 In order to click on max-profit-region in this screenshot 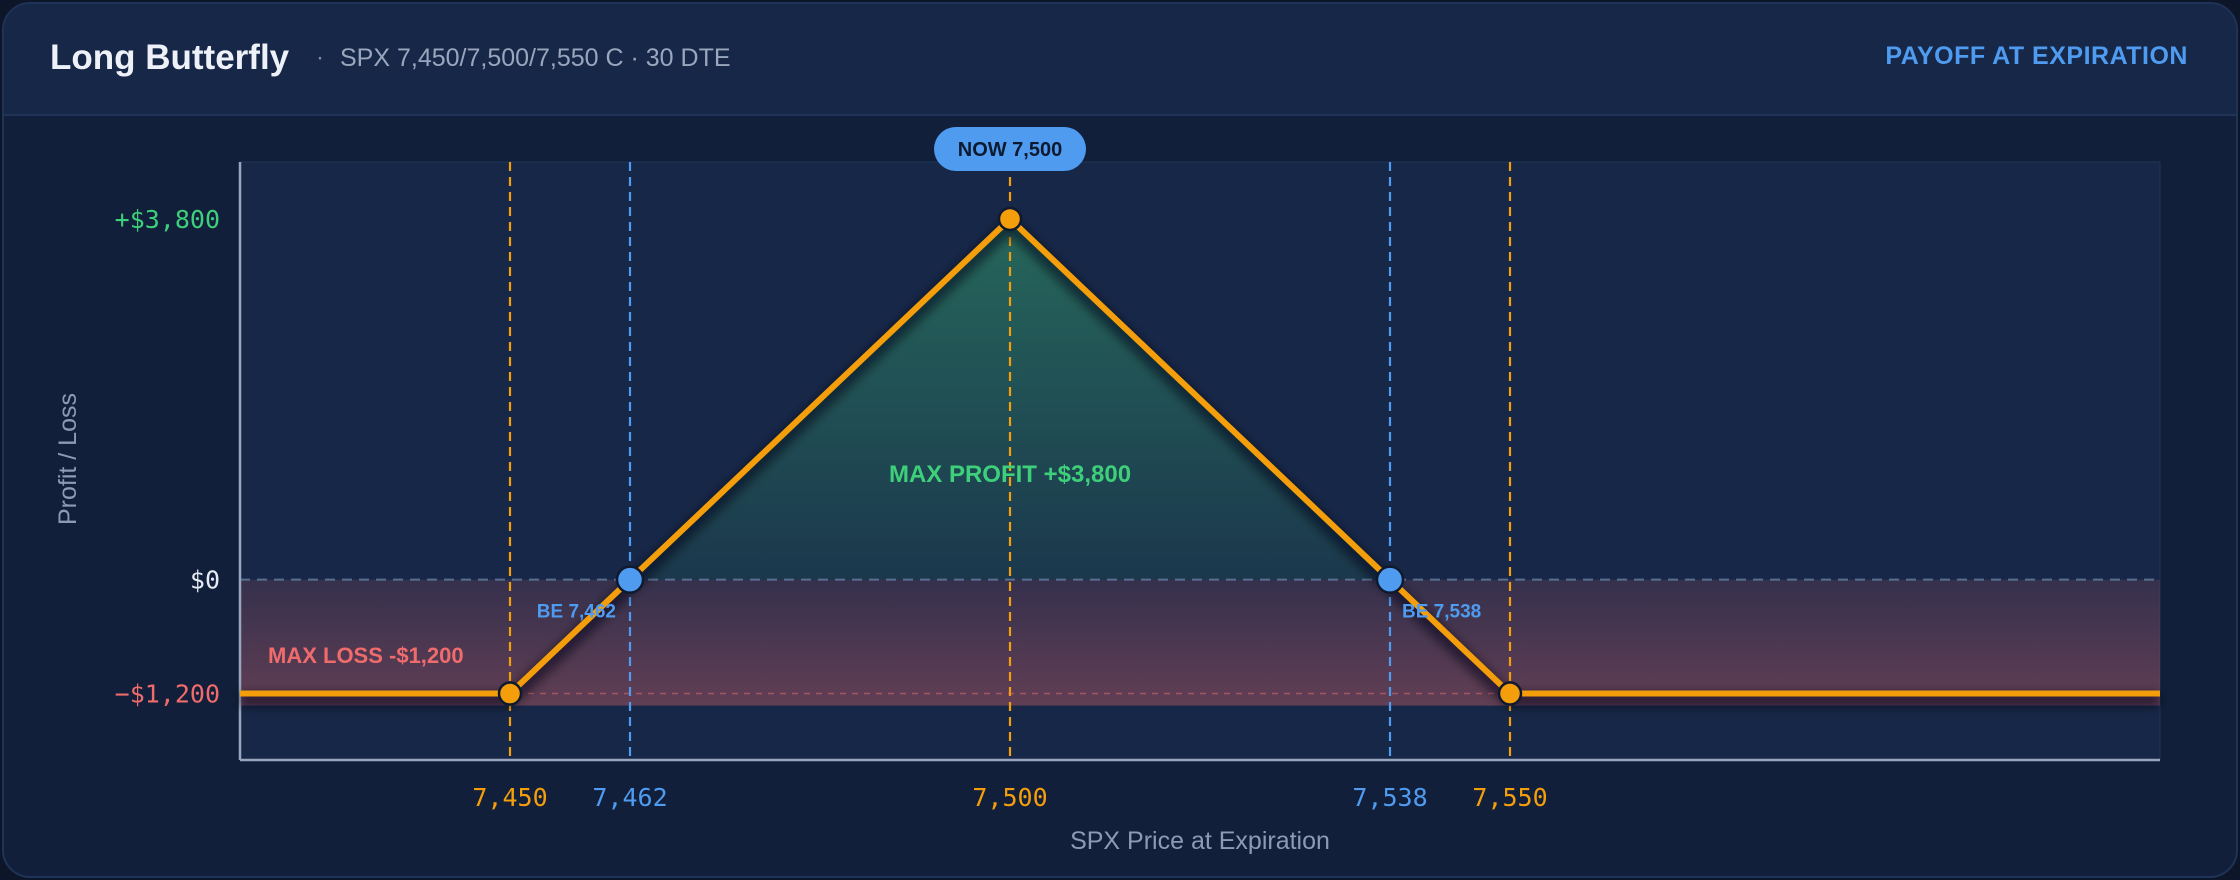, I will do `click(1010, 399)`.